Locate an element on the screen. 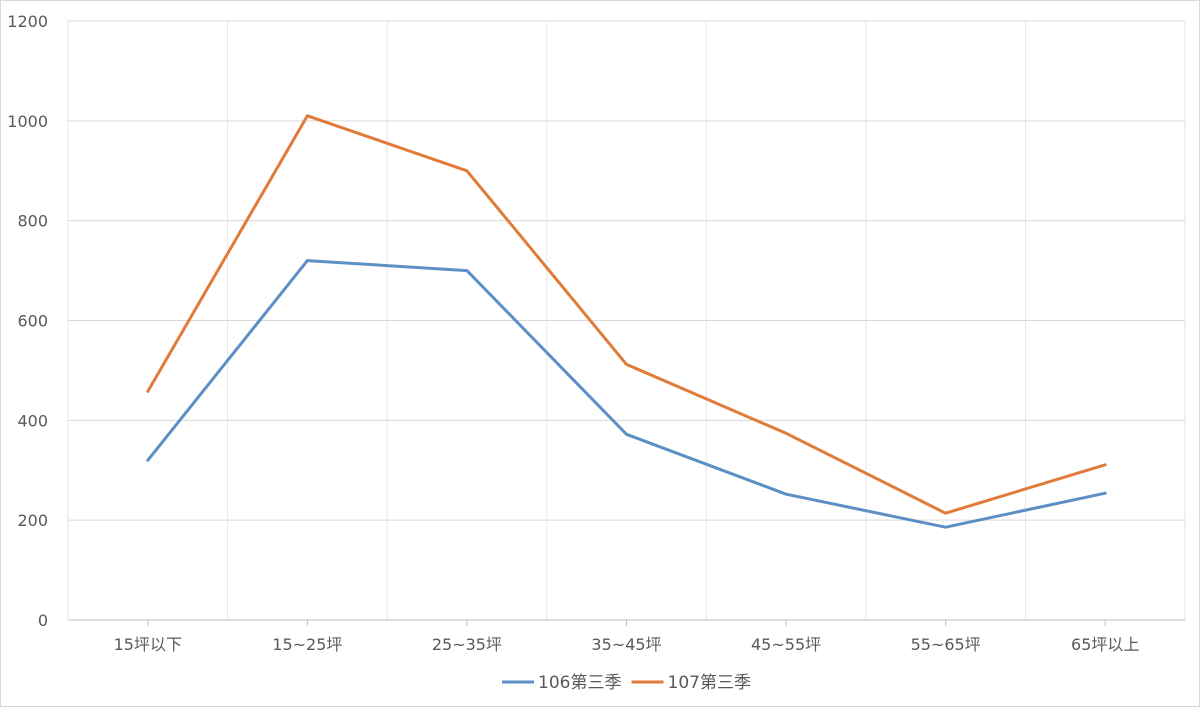  legend-item-1: 106第三季 is located at coordinates (561, 683).